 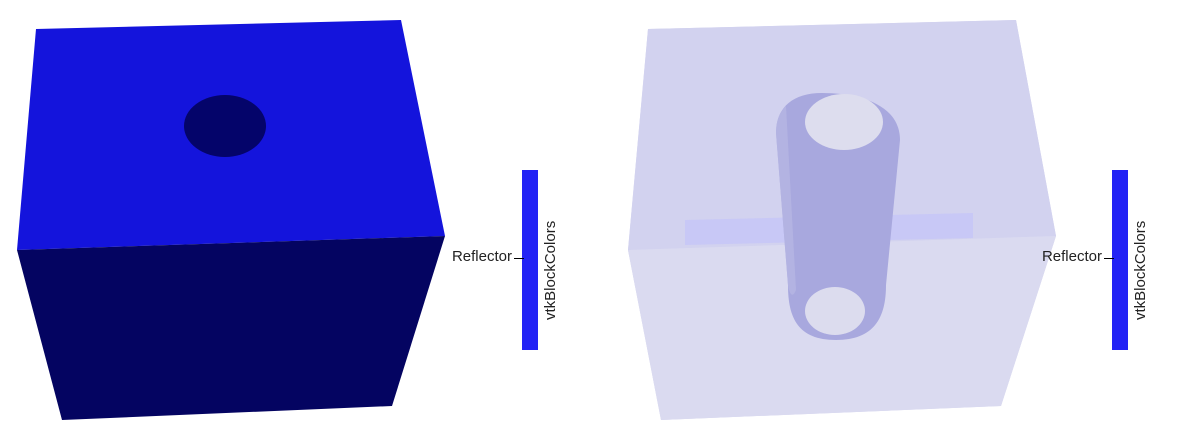 I want to click on cylinder-shade, so click(x=786, y=200).